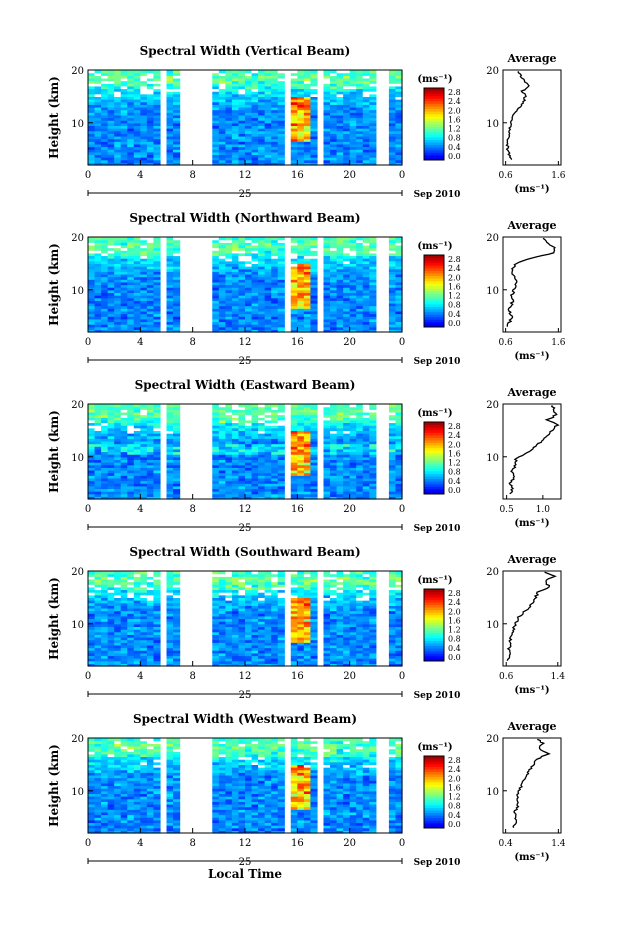  I want to click on x-tick-label: 0, so click(402, 175).